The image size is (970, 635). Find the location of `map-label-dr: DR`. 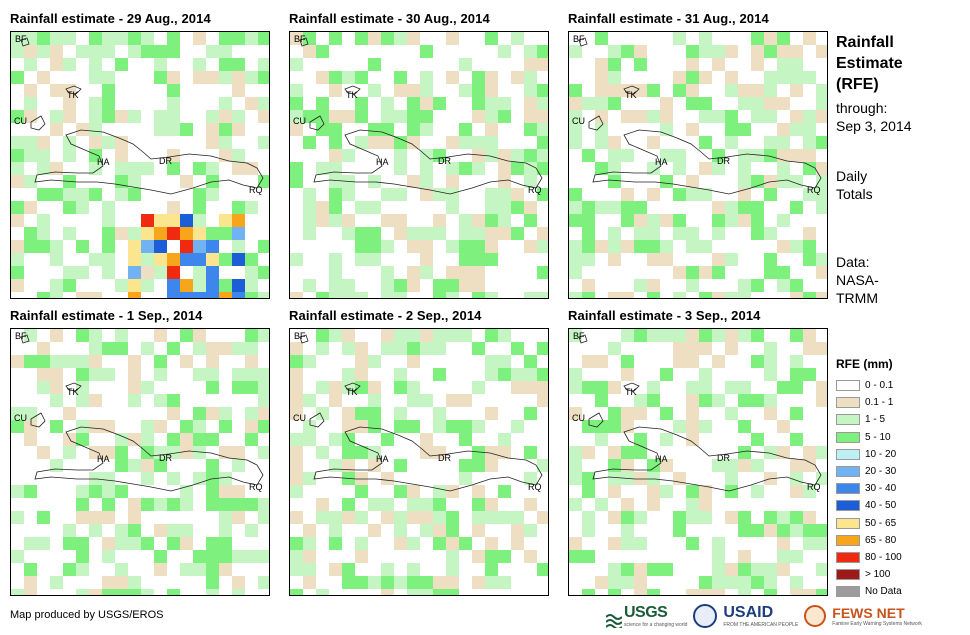

map-label-dr: DR is located at coordinates (165, 458).